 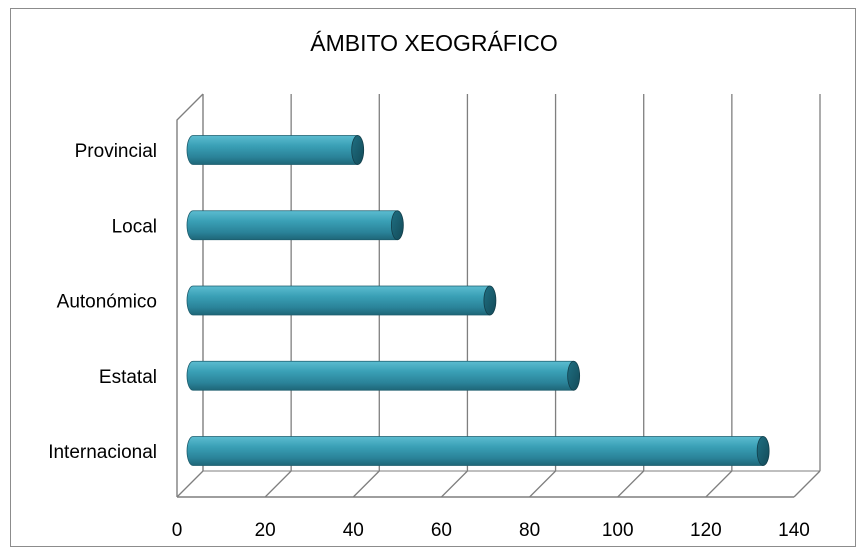 What do you see at coordinates (475, 451) in the screenshot?
I see `bar-body-internacional` at bounding box center [475, 451].